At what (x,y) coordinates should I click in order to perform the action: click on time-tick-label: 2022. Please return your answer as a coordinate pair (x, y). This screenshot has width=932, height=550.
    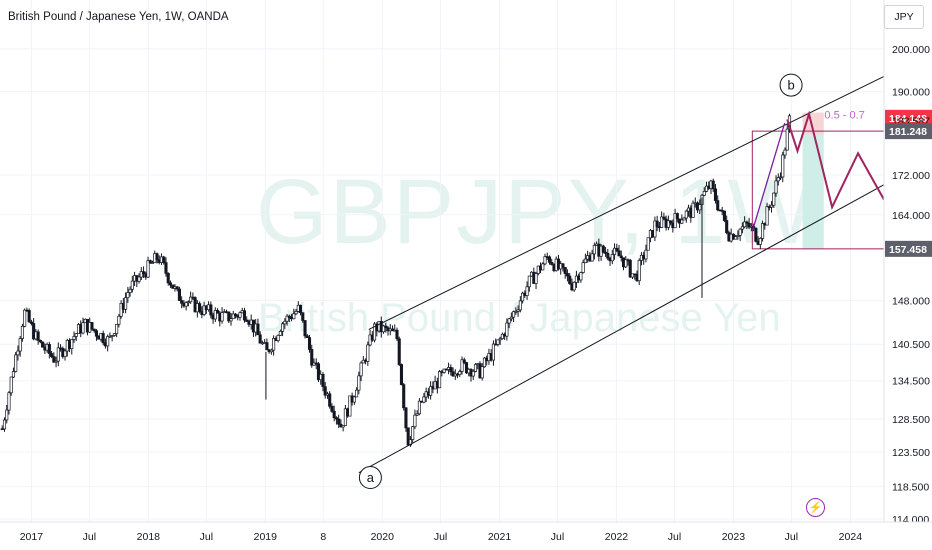
    Looking at the image, I should click on (617, 537).